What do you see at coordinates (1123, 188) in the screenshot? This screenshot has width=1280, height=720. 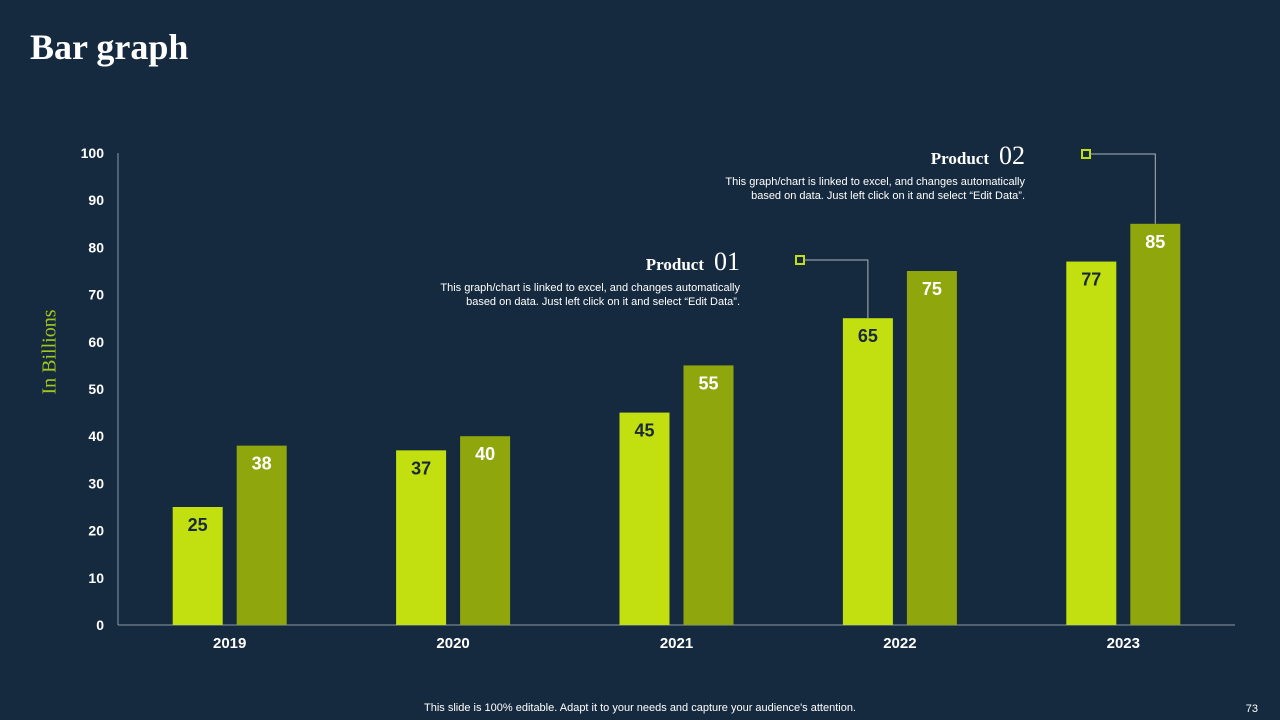 I see `callout-02-leader-line` at bounding box center [1123, 188].